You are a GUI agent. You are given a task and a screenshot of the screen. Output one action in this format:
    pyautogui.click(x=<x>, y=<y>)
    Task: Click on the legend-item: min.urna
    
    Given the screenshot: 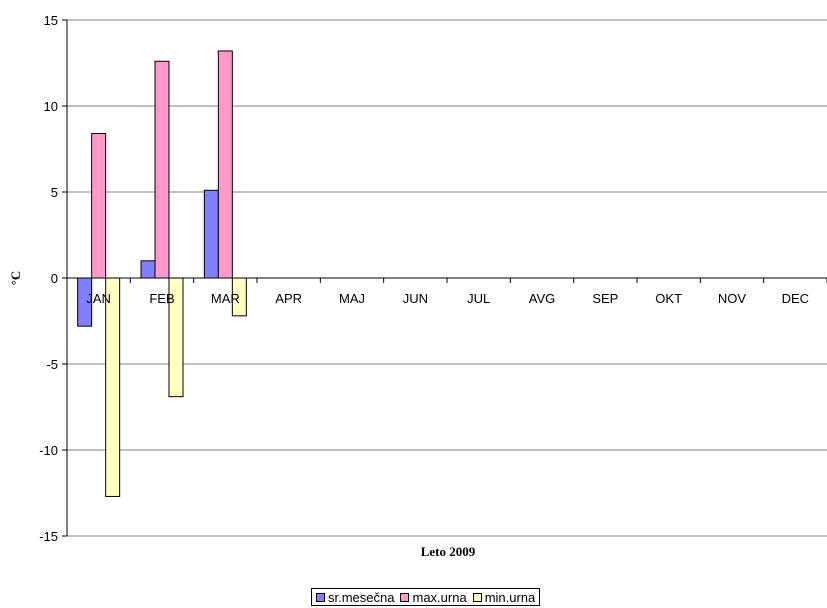 What is the action you would take?
    pyautogui.click(x=504, y=597)
    